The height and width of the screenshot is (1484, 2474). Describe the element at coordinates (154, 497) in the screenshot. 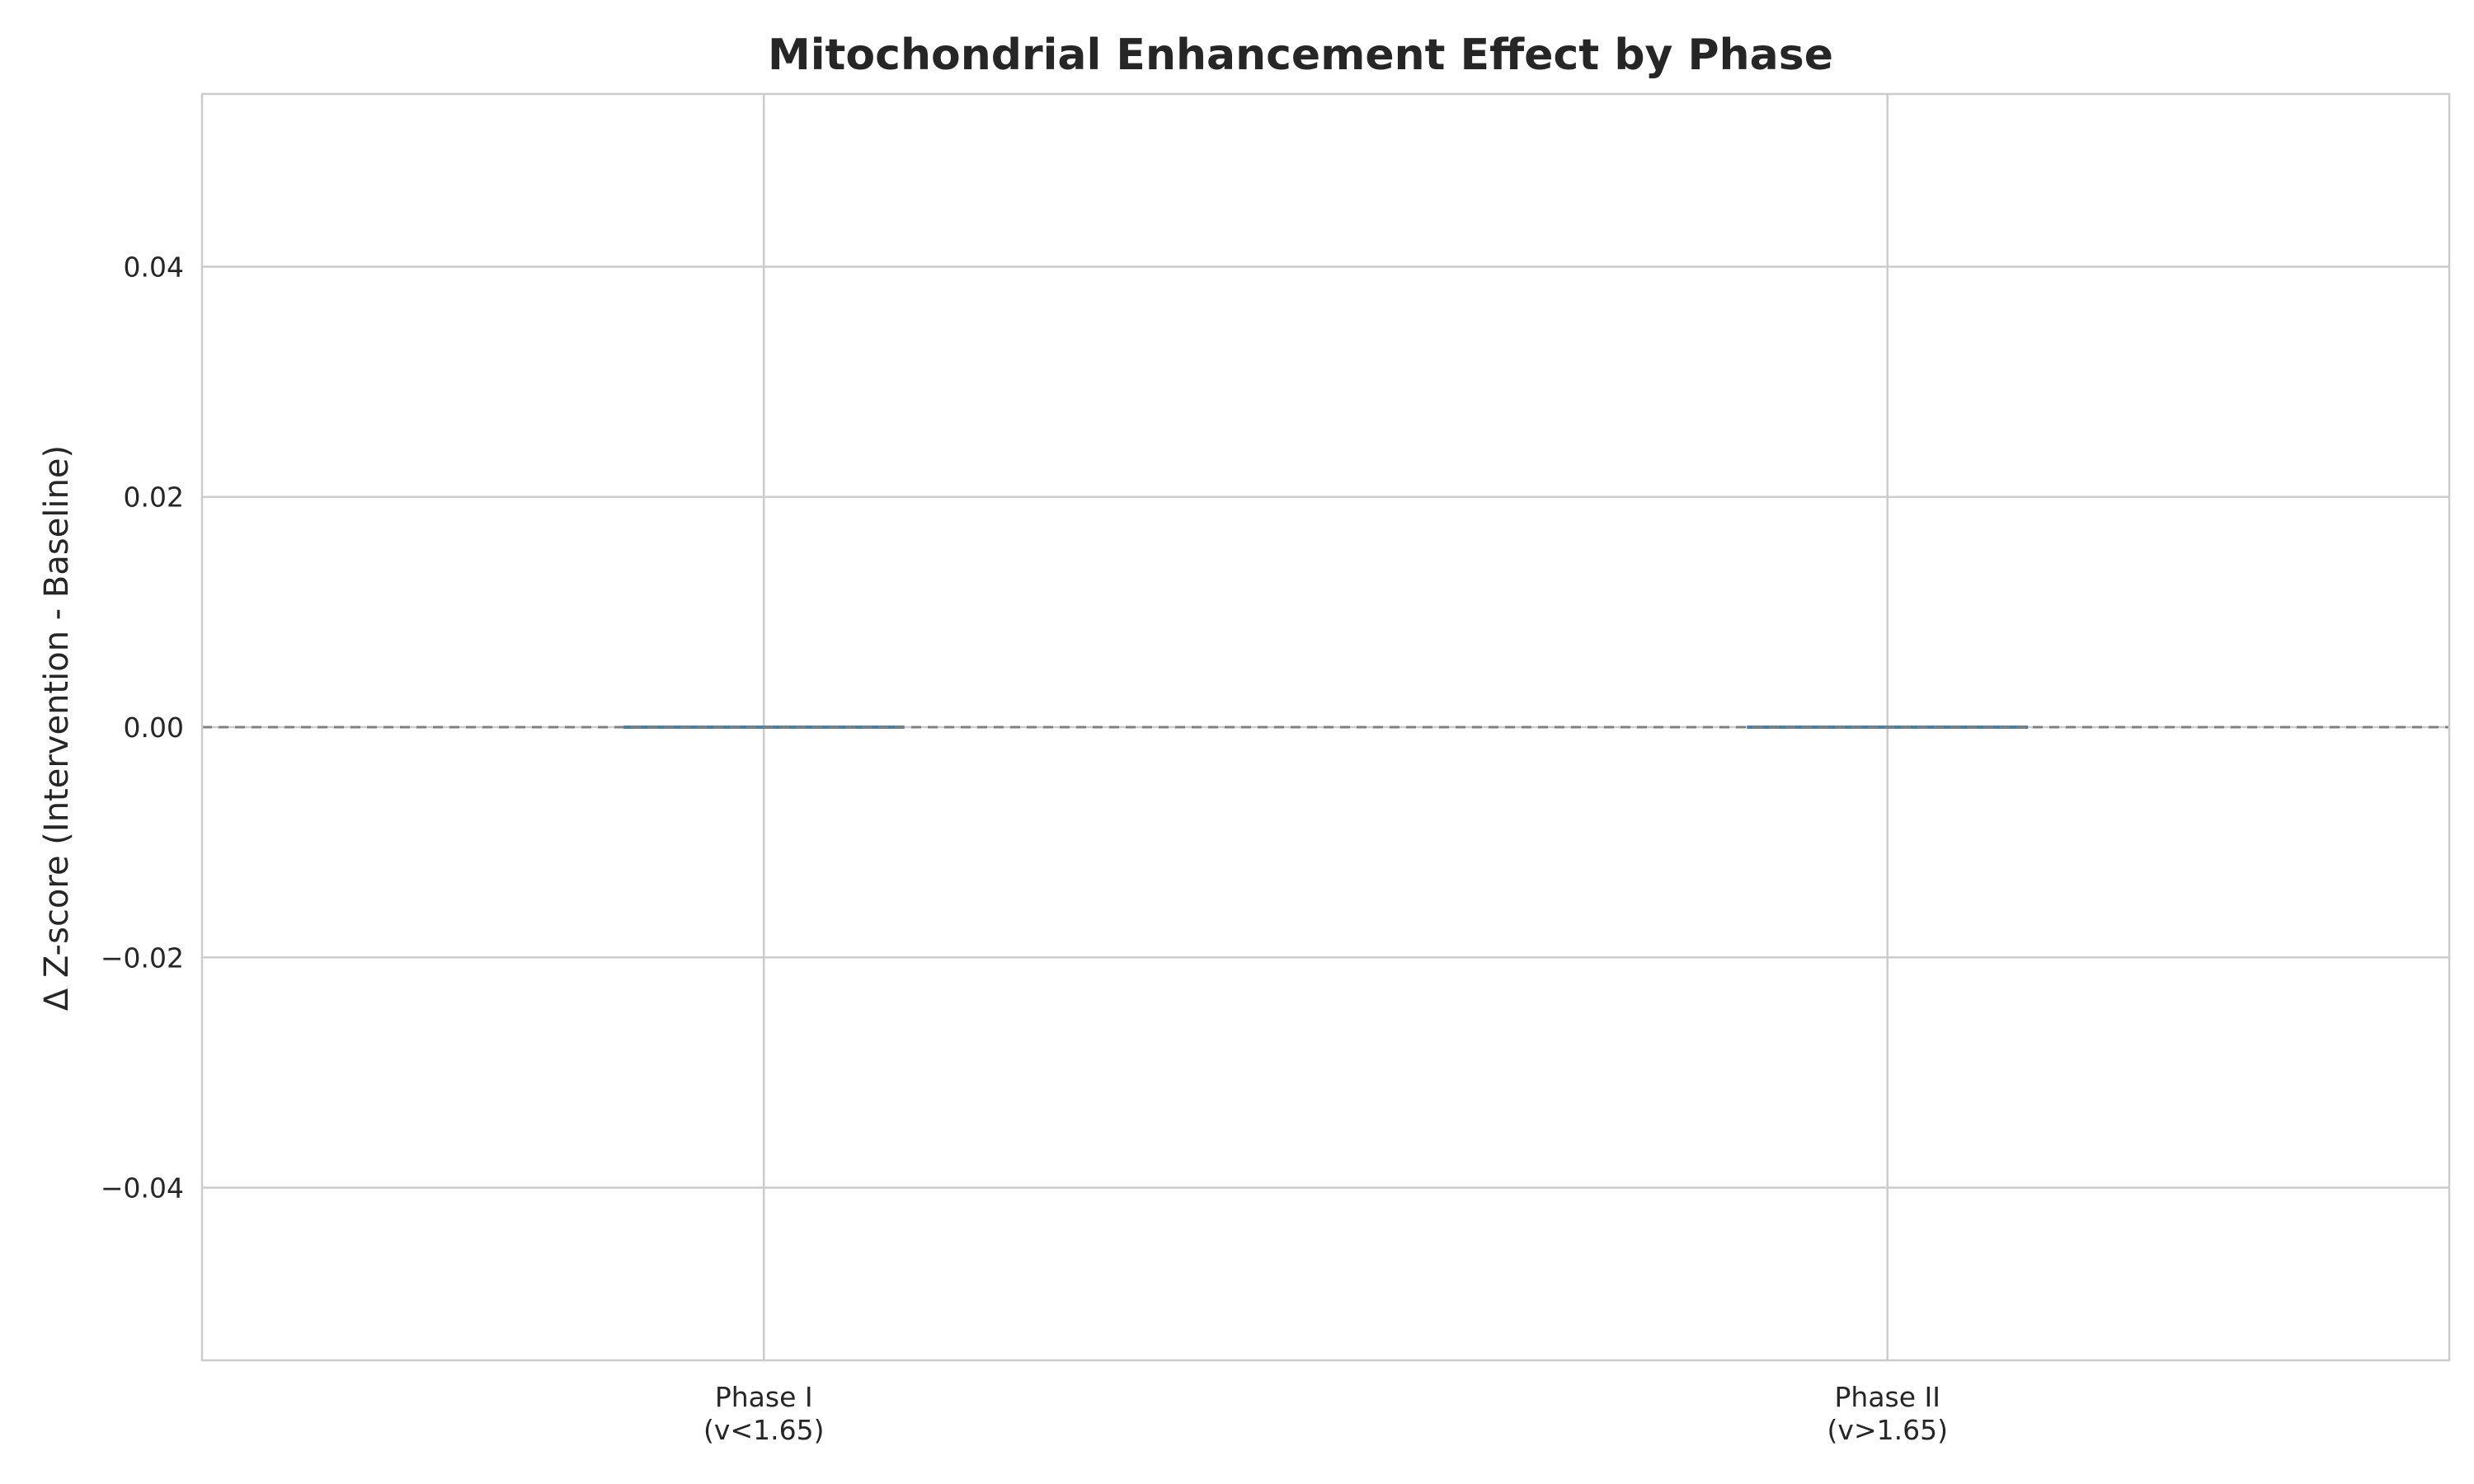

I see `y-tick-label: 0.02` at that location.